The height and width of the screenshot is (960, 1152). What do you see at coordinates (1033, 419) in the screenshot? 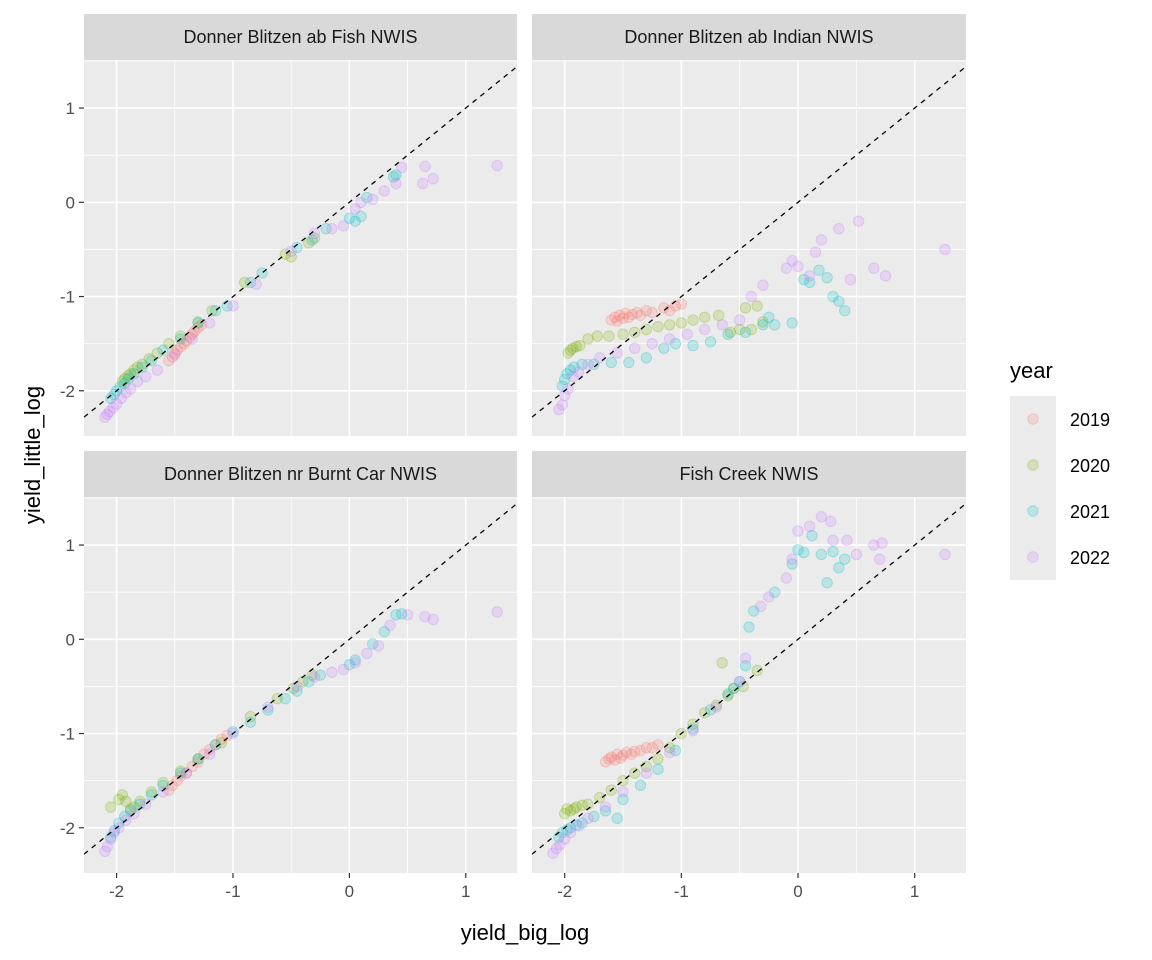
I see `legend-key-2019` at bounding box center [1033, 419].